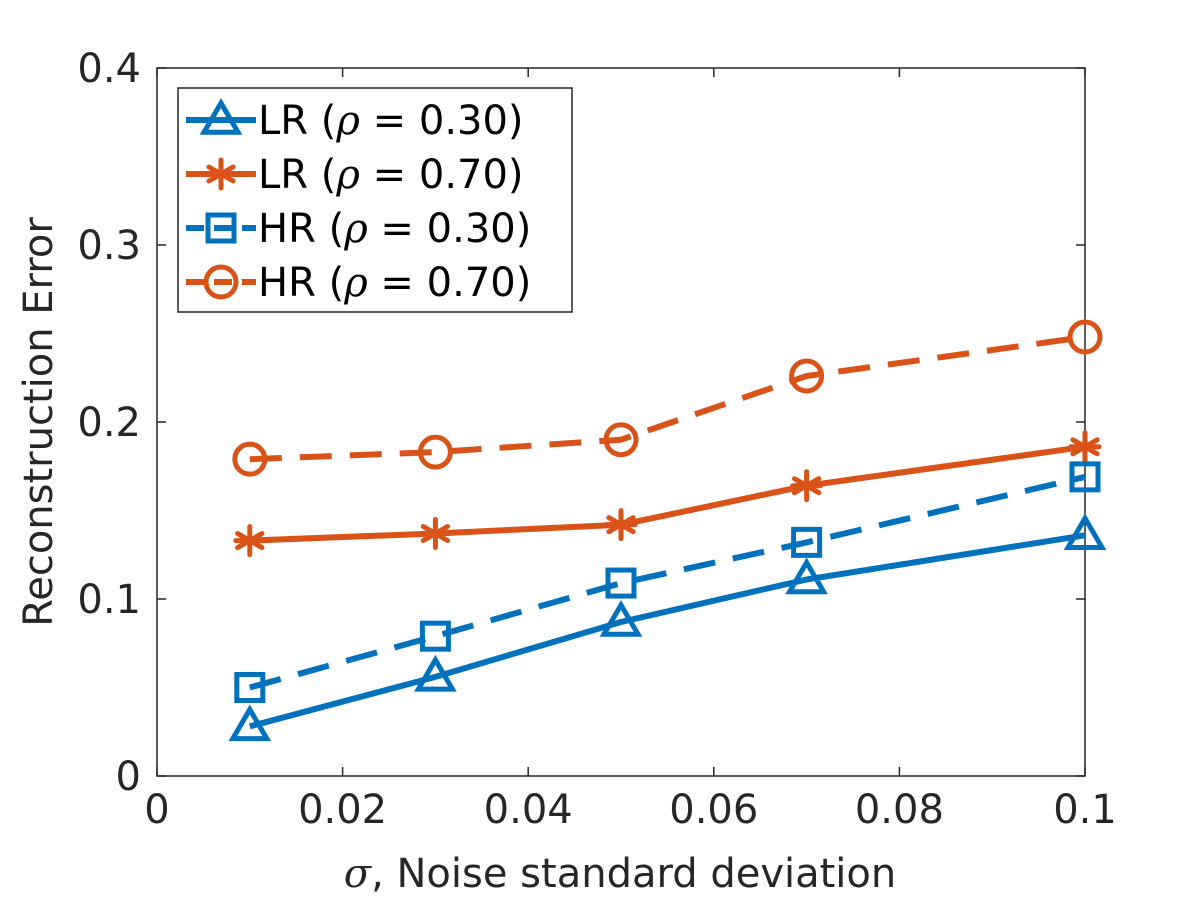 This screenshot has width=1200, height=900. What do you see at coordinates (109, 69) in the screenshot?
I see `y-tick-label: 0.4` at bounding box center [109, 69].